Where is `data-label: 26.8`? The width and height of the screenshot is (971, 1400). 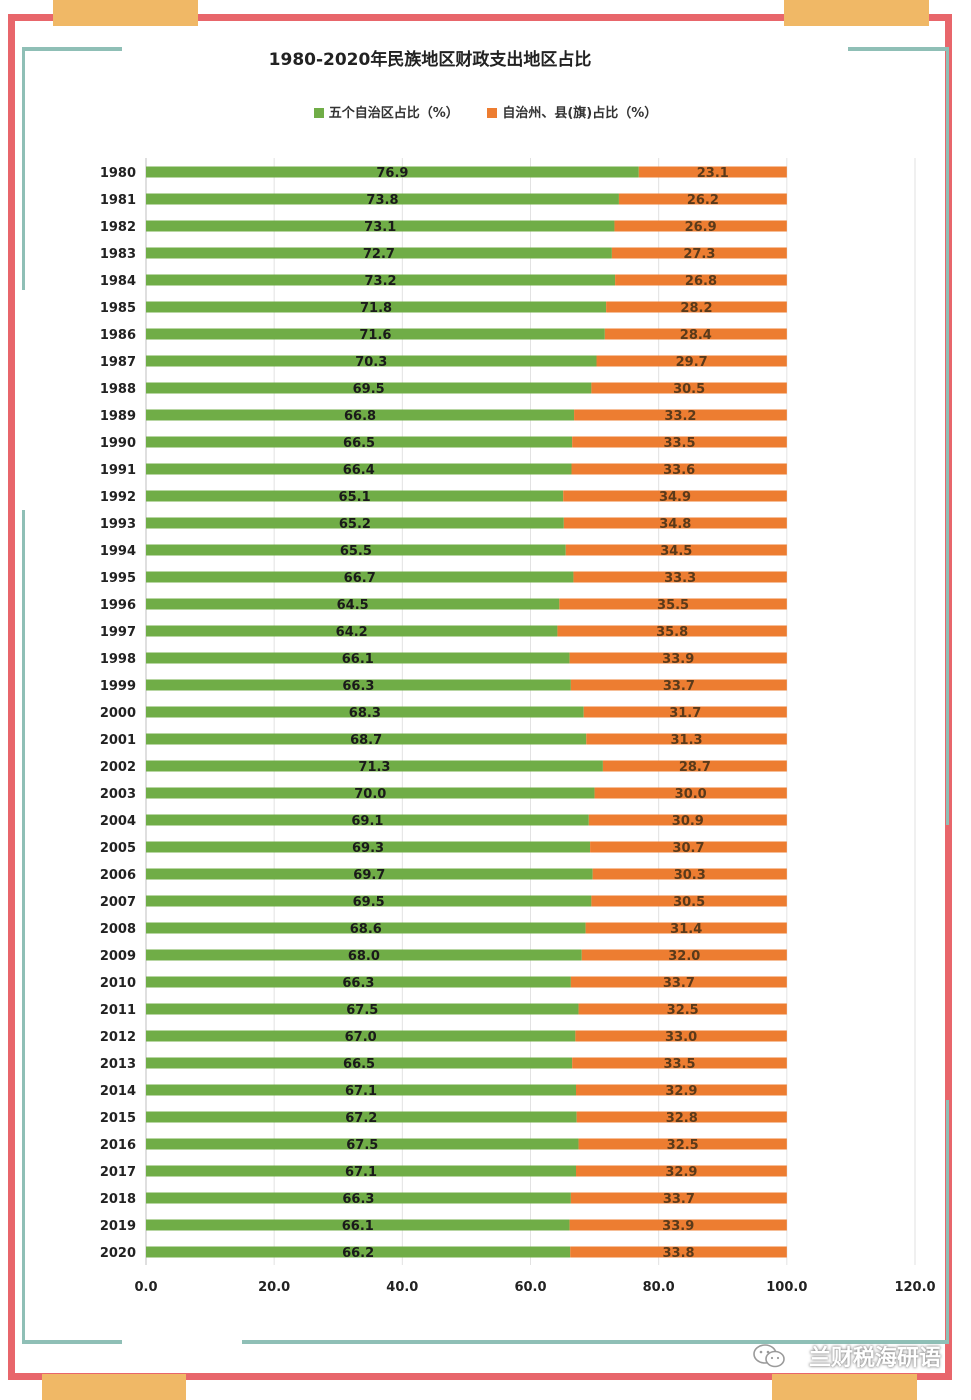 data-label: 26.8 is located at coordinates (701, 281).